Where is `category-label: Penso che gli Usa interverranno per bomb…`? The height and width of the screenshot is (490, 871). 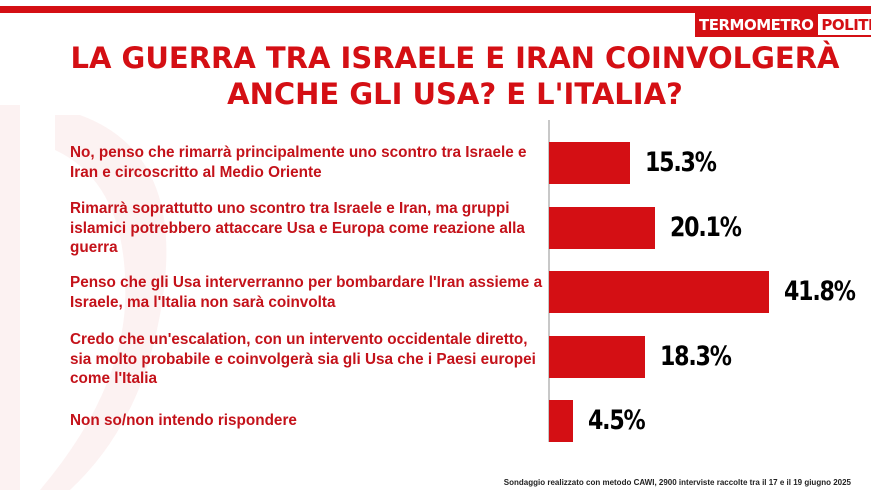 category-label: Penso che gli Usa interverranno per bomb… is located at coordinates (306, 292).